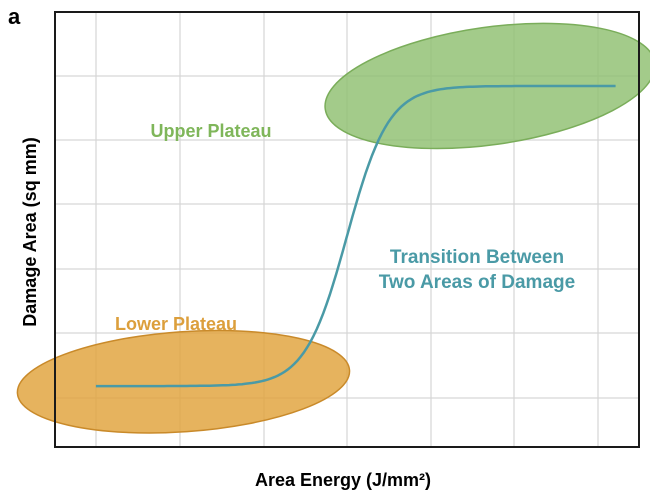 Image resolution: width=650 pixels, height=501 pixels. I want to click on lower-plateau-label: Lower Plateau, so click(176, 324).